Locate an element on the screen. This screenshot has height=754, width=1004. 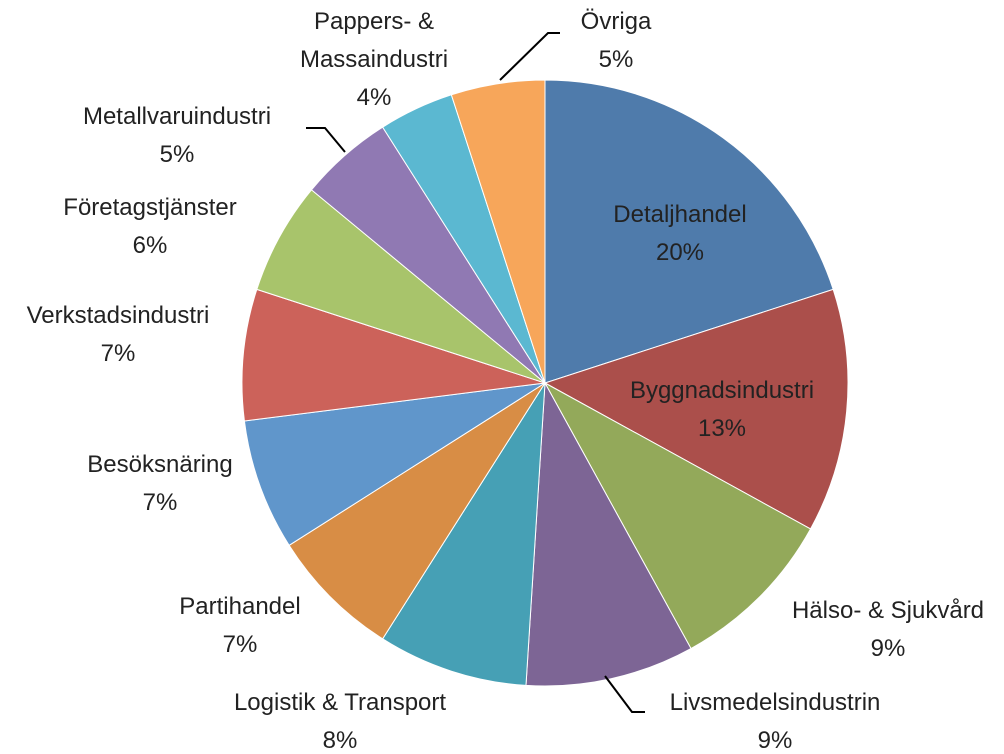
category-label: Partihandel is located at coordinates (240, 606).